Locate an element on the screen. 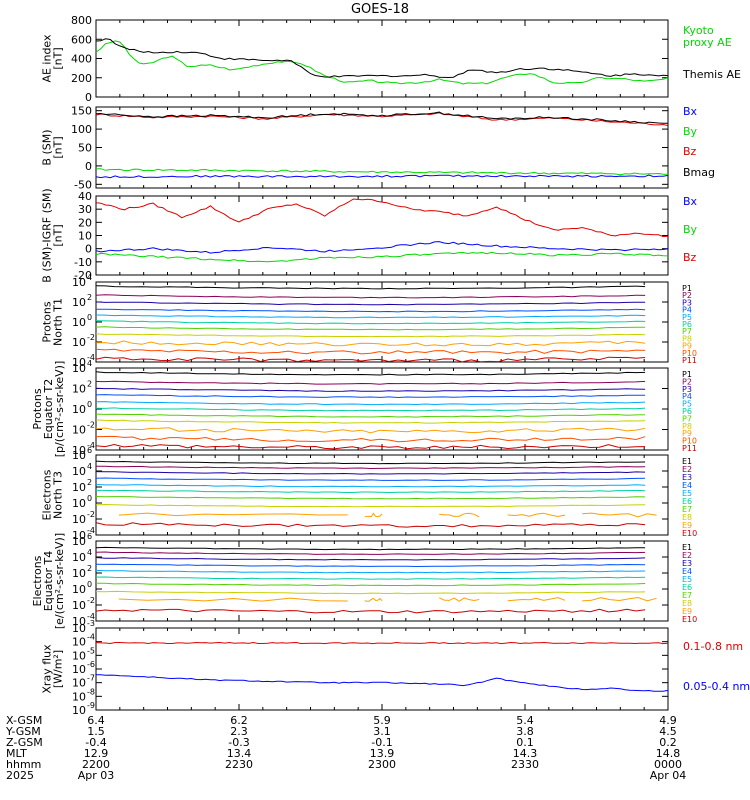  y-tick-exponent: -6 is located at coordinates (91, 664).